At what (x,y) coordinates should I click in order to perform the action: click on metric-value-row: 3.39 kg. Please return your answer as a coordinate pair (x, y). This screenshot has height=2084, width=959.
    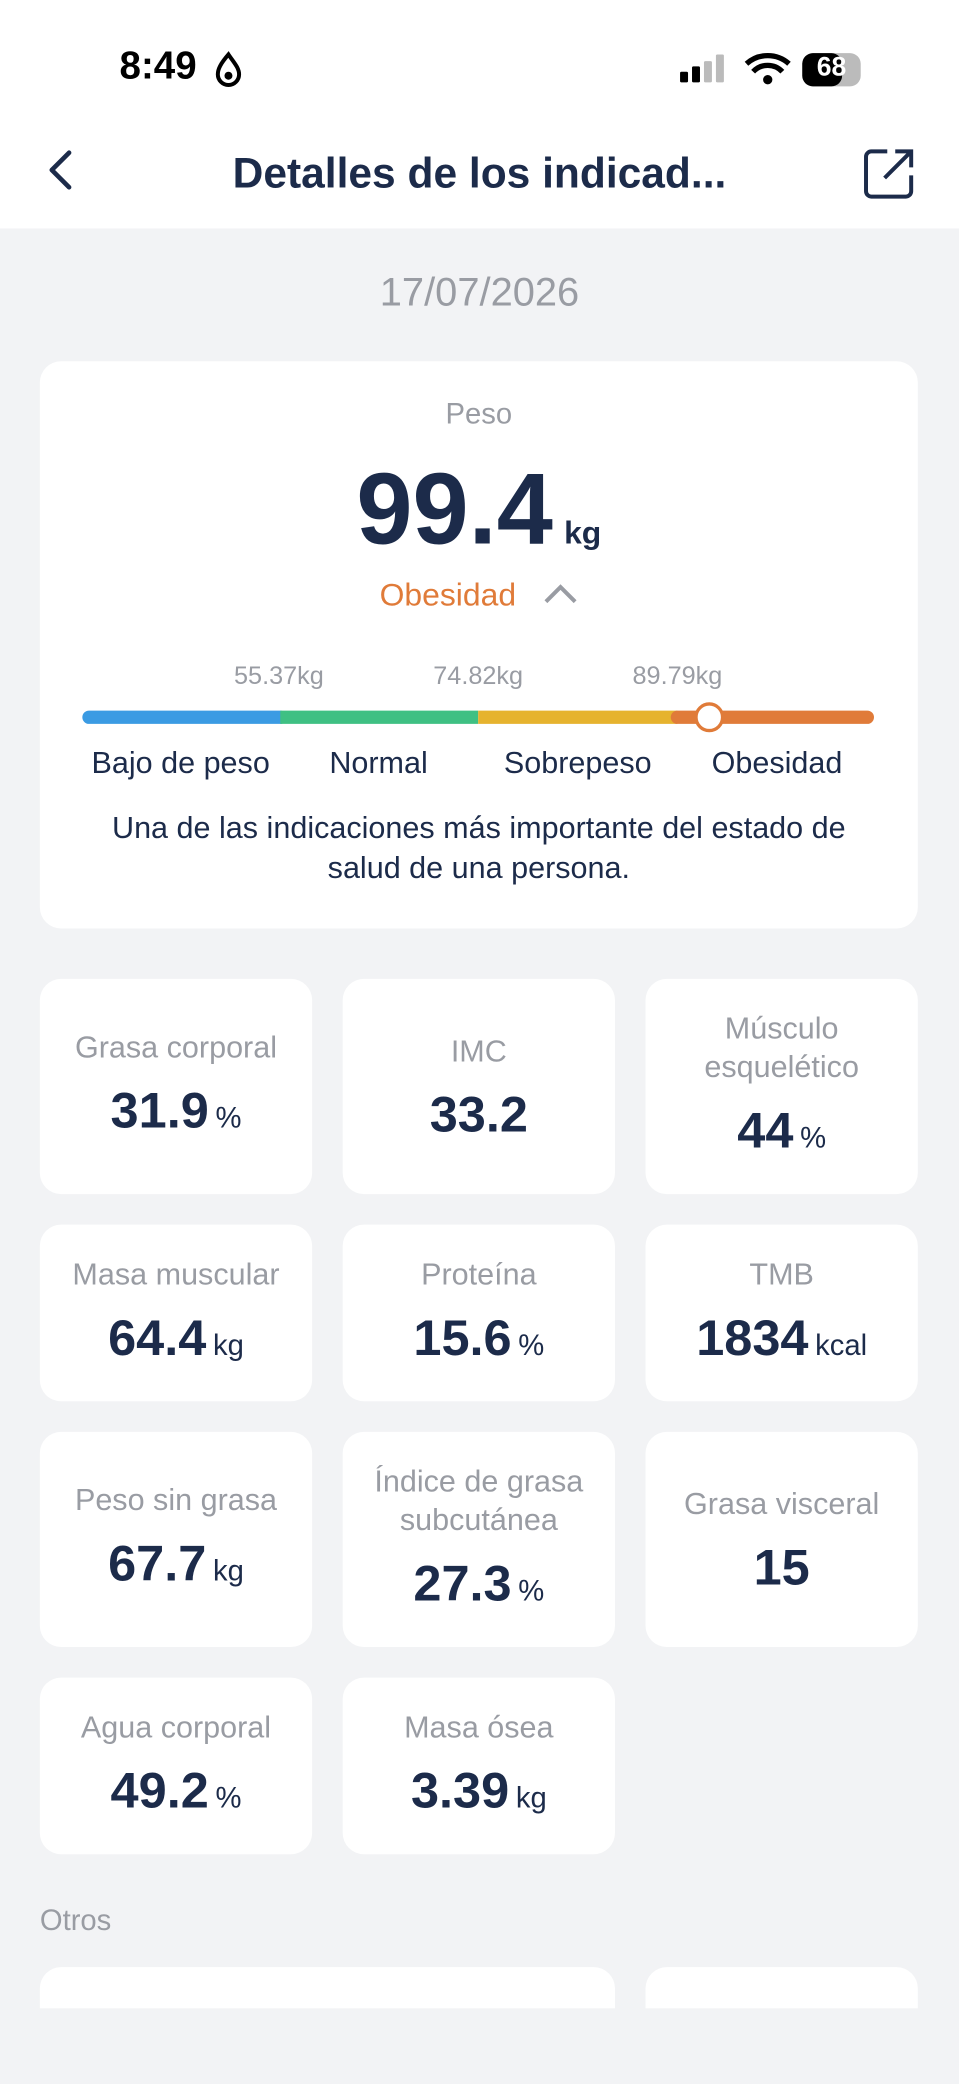
    Looking at the image, I should click on (479, 1795).